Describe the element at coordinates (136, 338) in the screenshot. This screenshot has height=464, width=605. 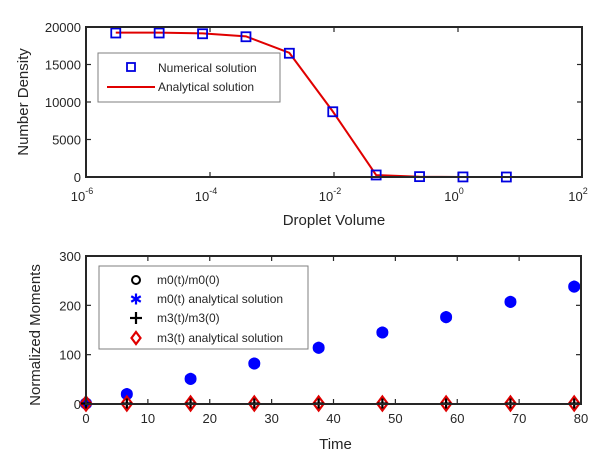
I see `legend-diamond-icon` at that location.